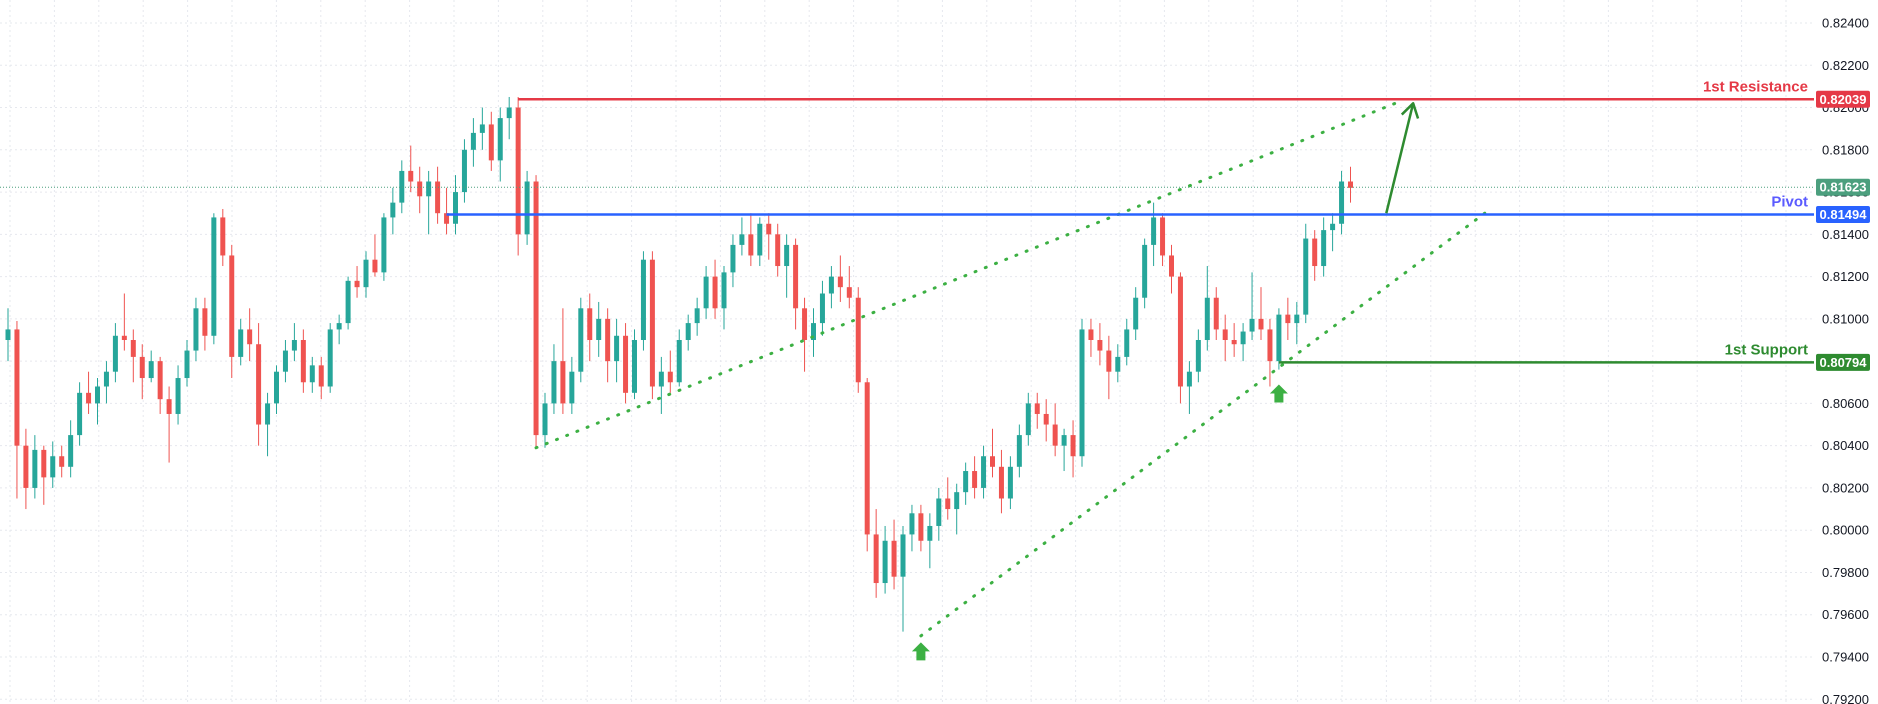 The height and width of the screenshot is (704, 1878). Describe the element at coordinates (1843, 214) in the screenshot. I see `price-tag-background` at that location.